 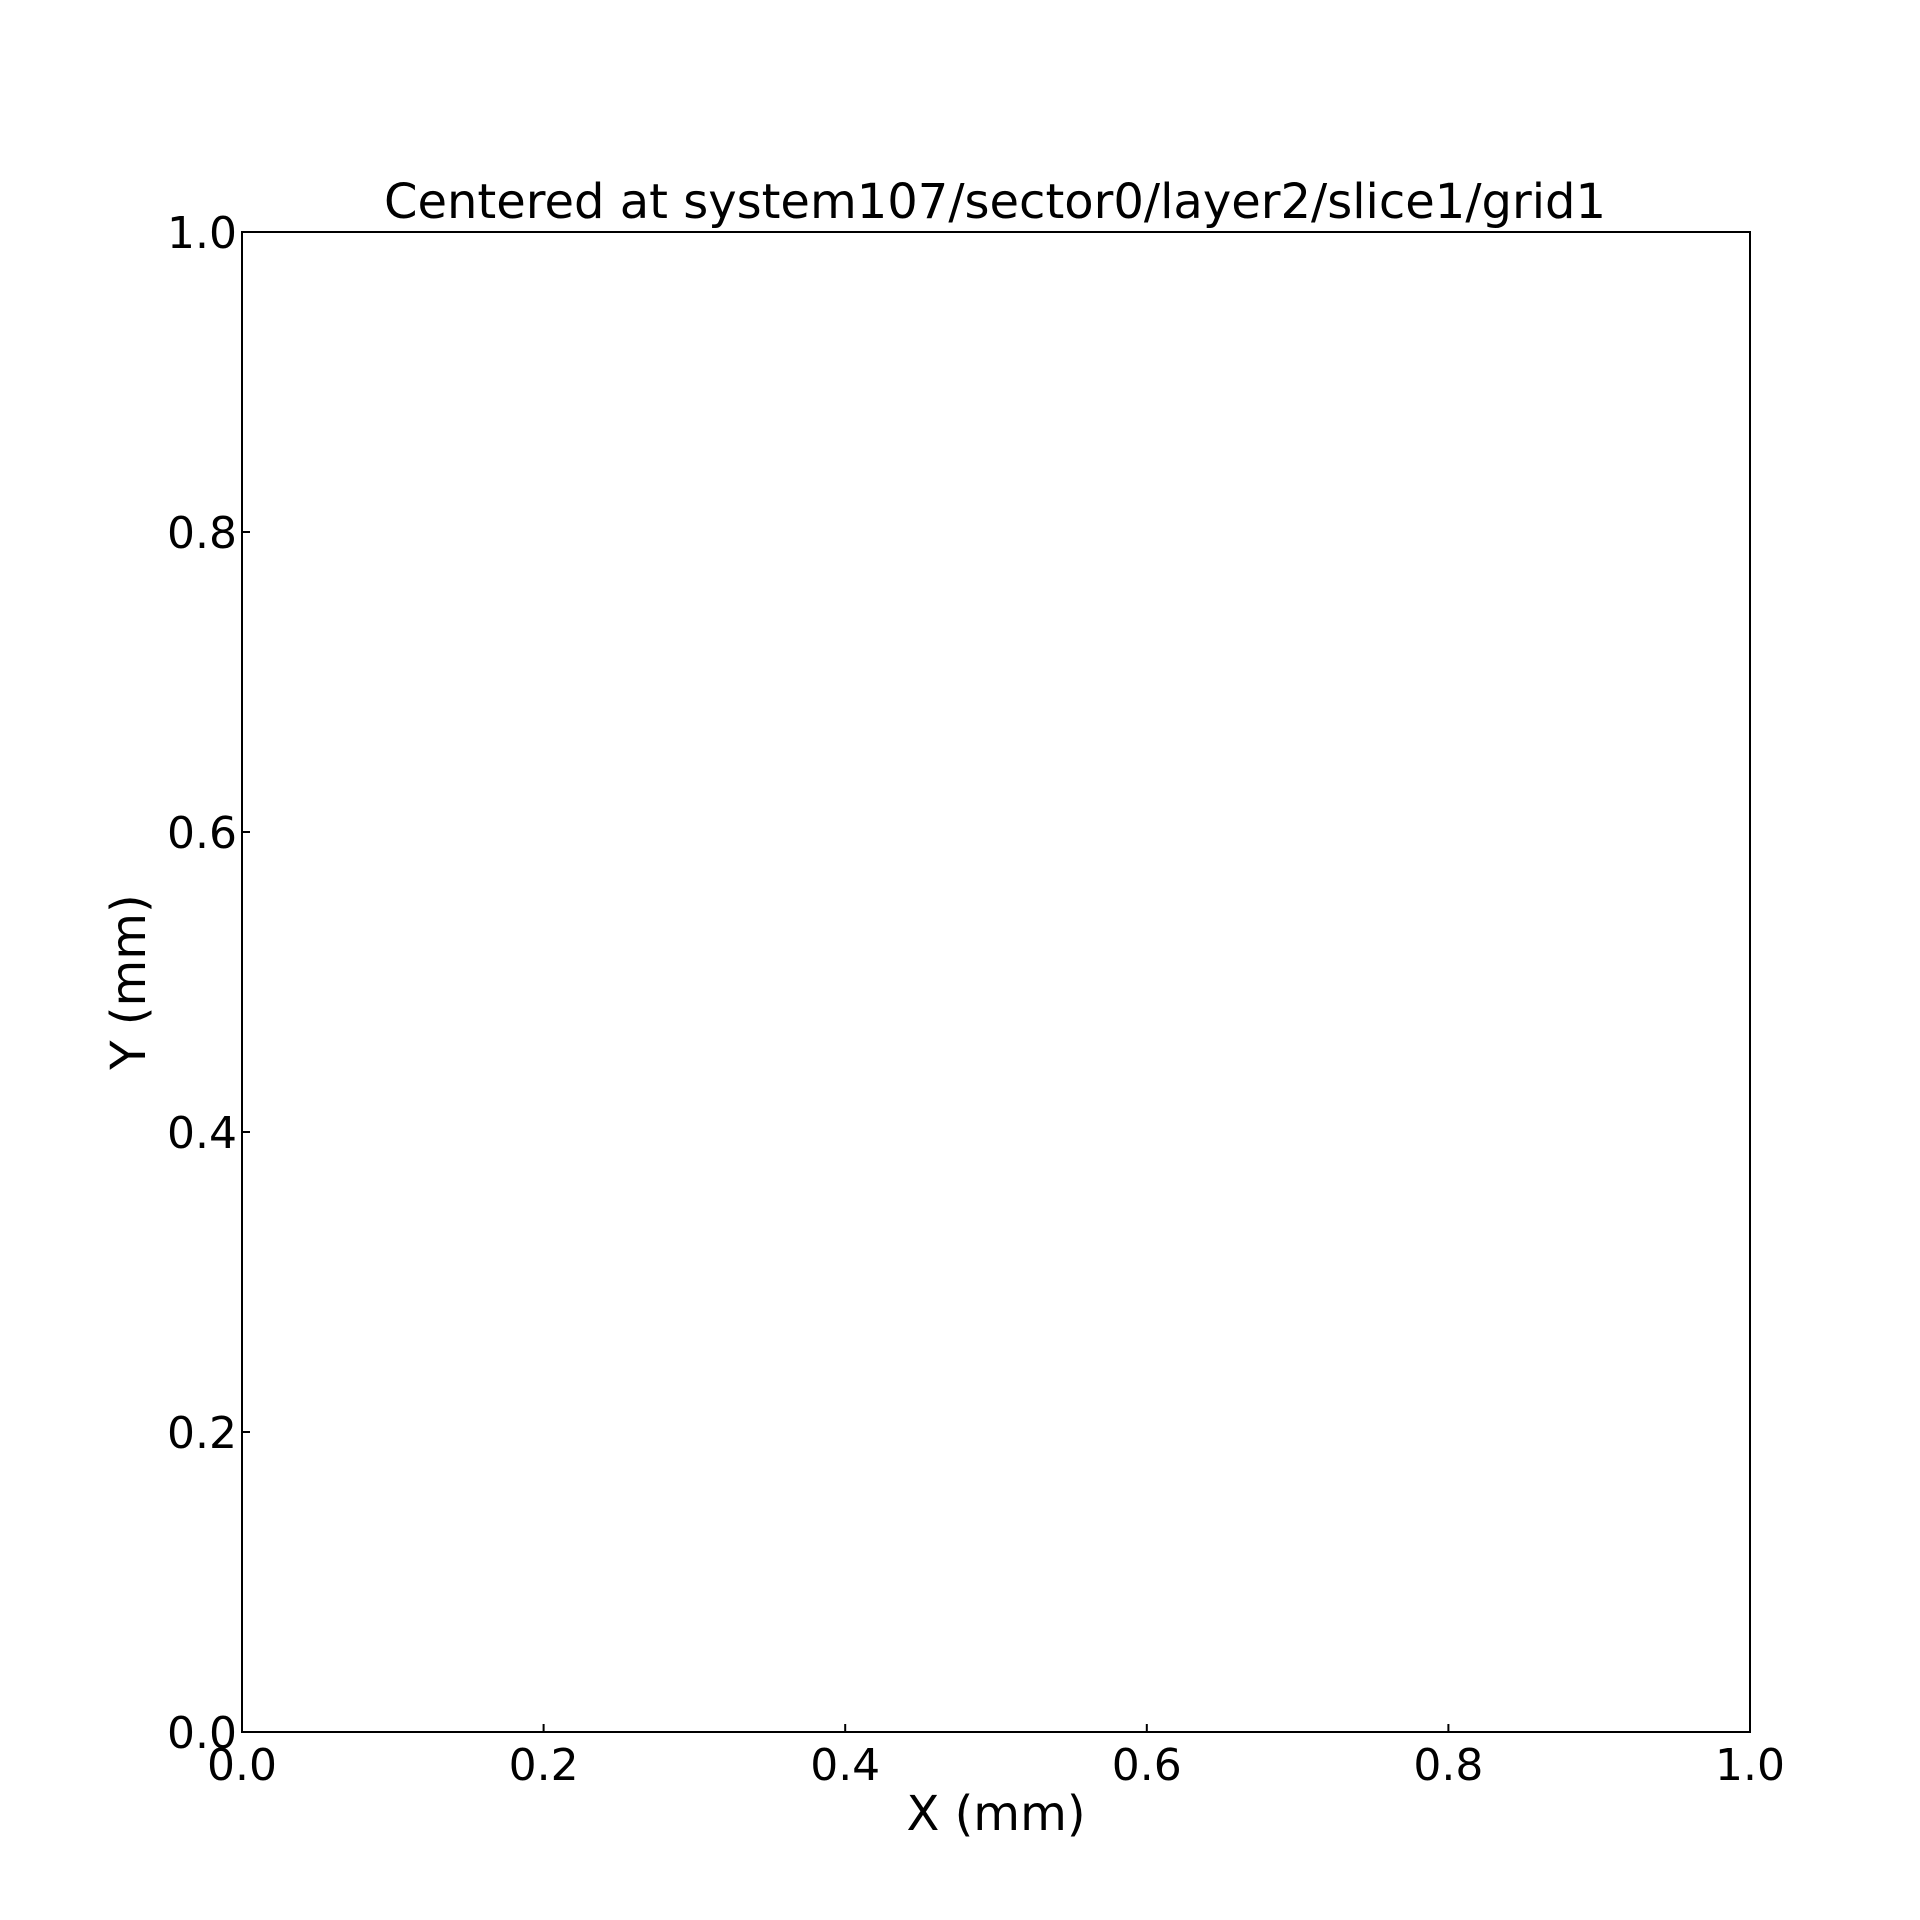 What do you see at coordinates (995, 1814) in the screenshot?
I see `x-axis-label: X (mm)` at bounding box center [995, 1814].